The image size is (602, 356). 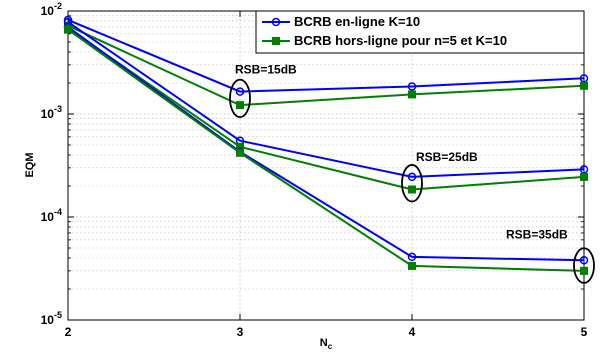 I want to click on x-tick-label: 2, so click(x=68, y=332).